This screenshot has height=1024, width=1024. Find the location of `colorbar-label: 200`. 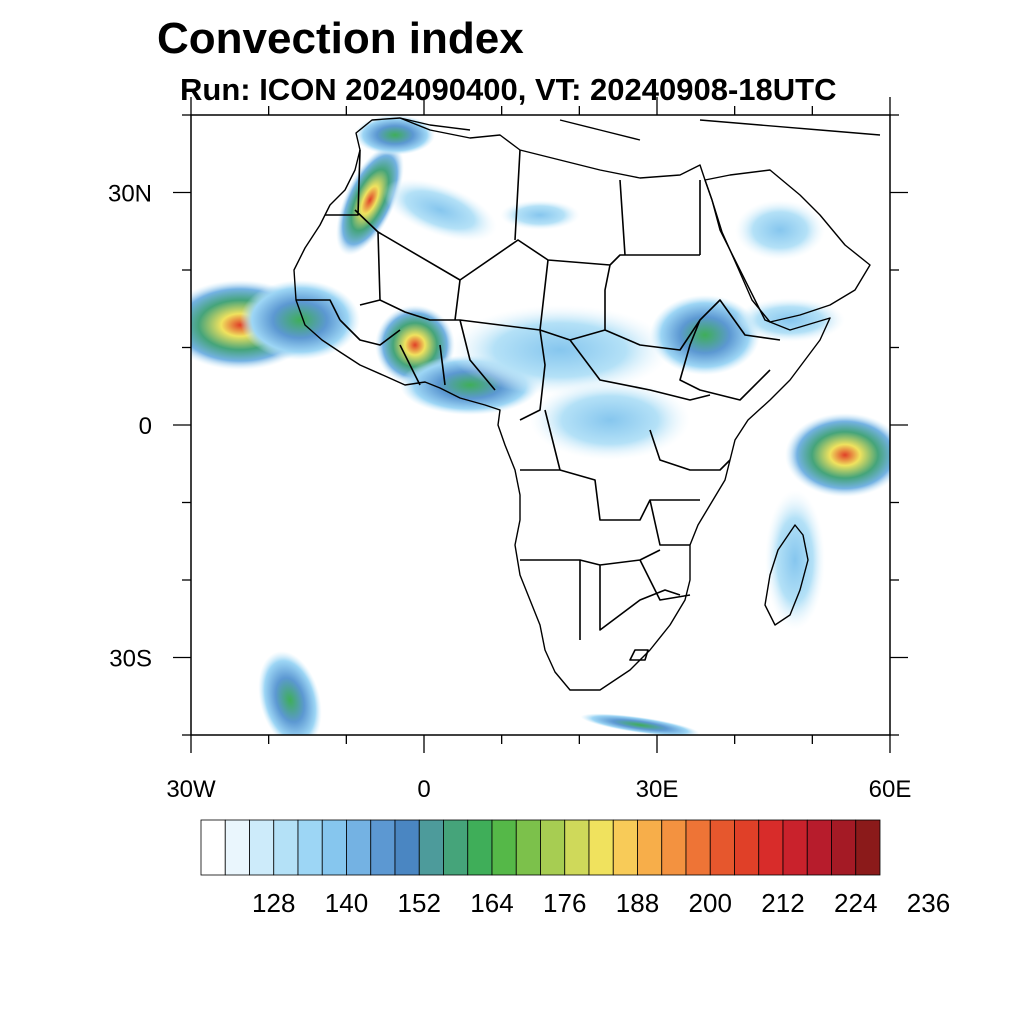

colorbar-label: 200 is located at coordinates (710, 903).